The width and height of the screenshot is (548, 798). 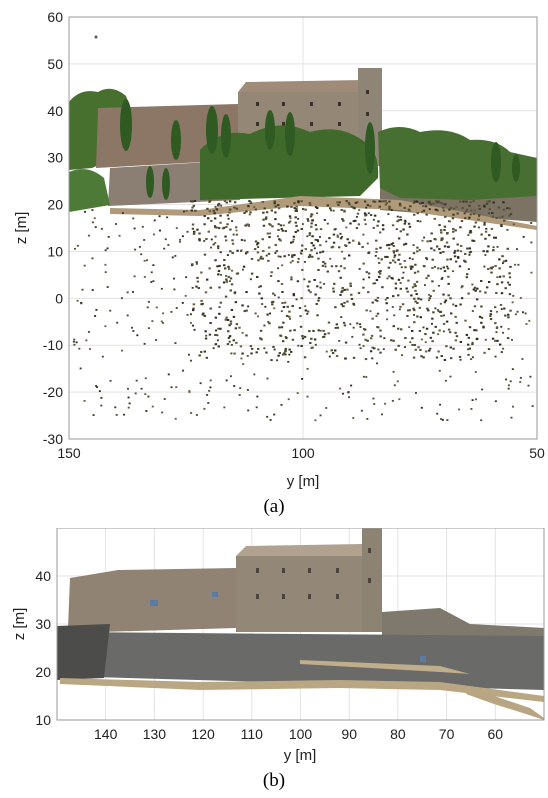 I want to click on y-tick-label: -30, so click(x=53, y=439).